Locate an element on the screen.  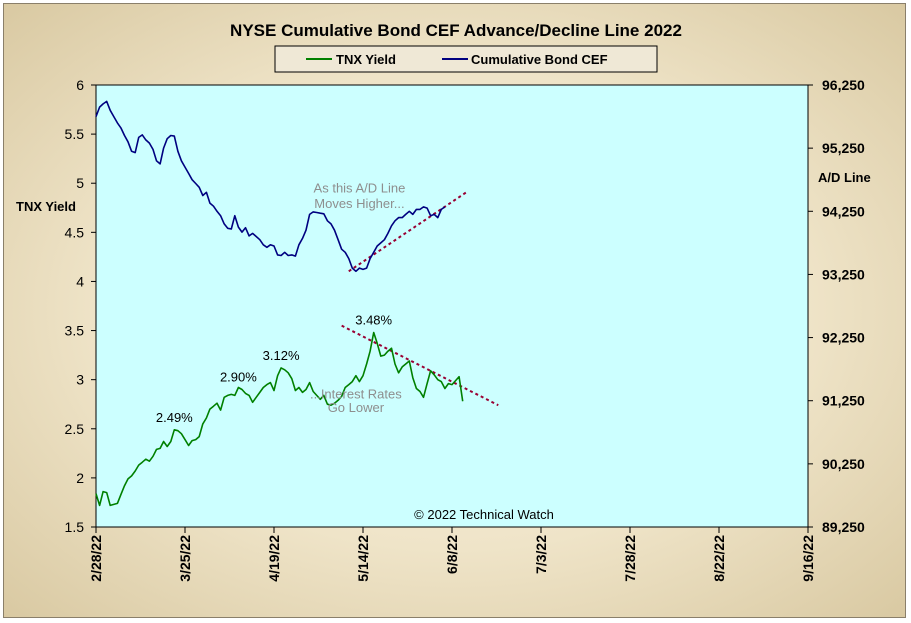
cumulative-bond-cef-line is located at coordinates (270, 186).